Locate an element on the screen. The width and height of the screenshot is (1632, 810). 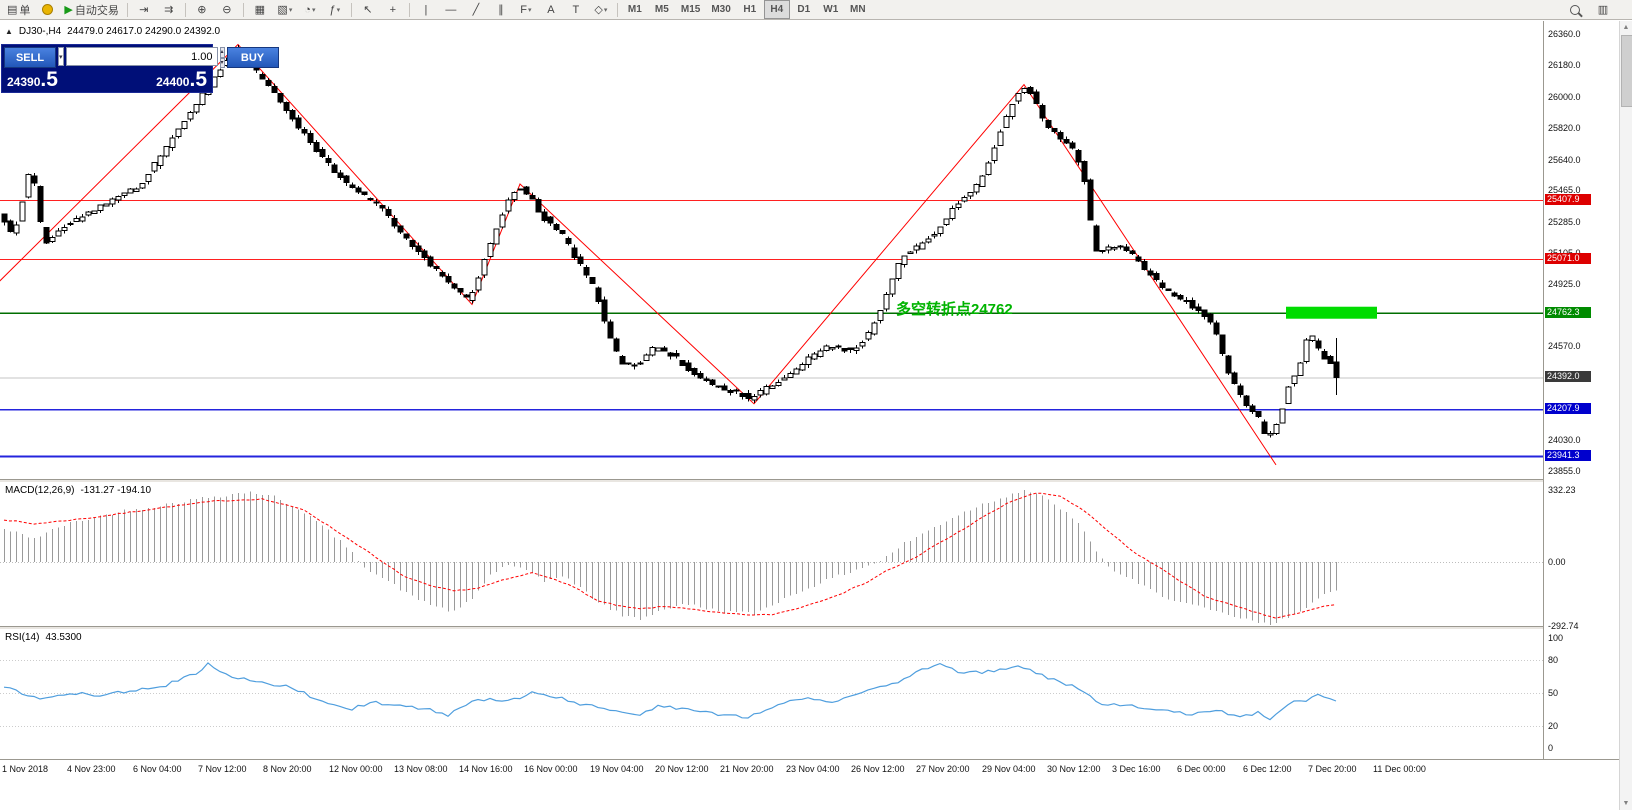
search-button is located at coordinates (1575, 9).